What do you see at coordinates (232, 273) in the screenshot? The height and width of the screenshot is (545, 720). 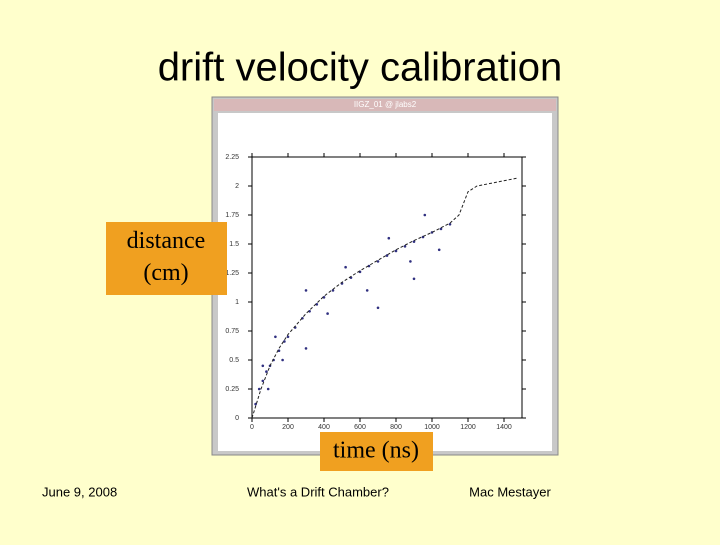 I see `y-tick-label: 1.25` at bounding box center [232, 273].